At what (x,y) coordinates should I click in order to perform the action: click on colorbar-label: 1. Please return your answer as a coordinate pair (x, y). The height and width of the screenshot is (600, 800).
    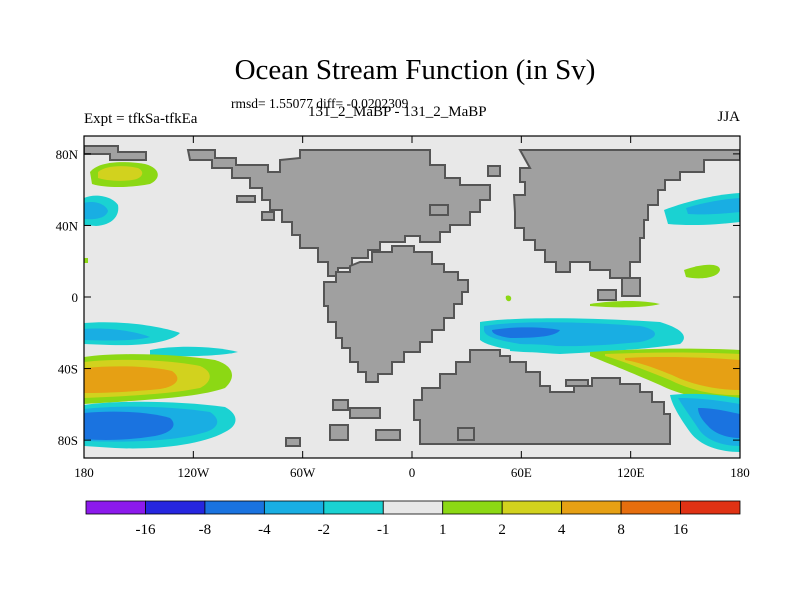
    Looking at the image, I should click on (443, 530).